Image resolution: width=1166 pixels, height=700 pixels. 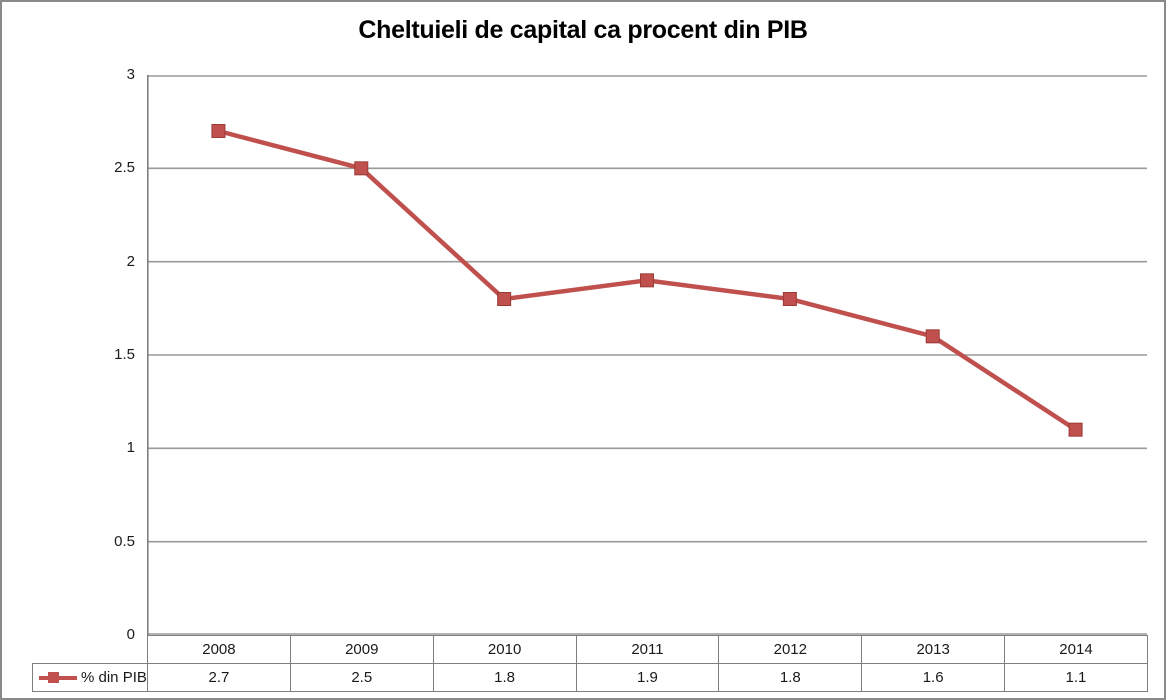 I want to click on year-header-cell: 2010, so click(x=504, y=649).